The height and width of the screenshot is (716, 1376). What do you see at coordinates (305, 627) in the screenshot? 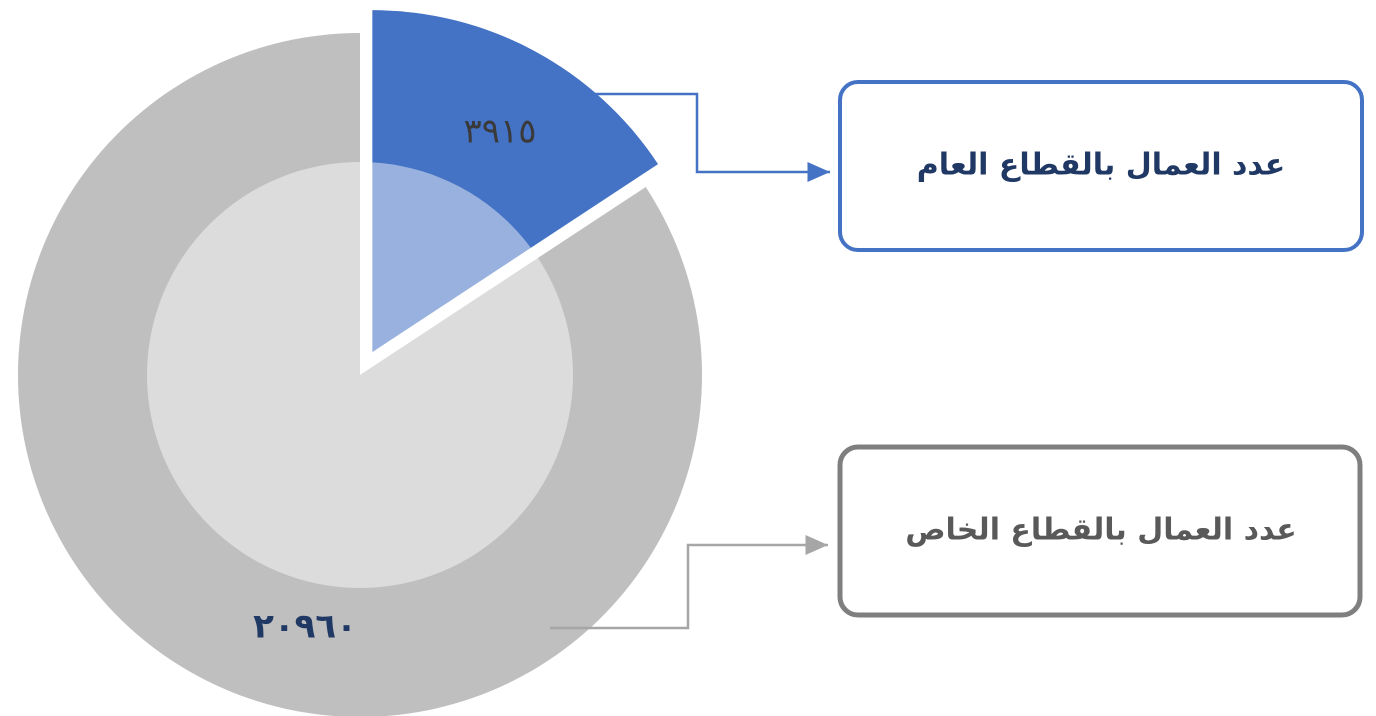
I see `data-label: ٢٠٩٦٠` at bounding box center [305, 627].